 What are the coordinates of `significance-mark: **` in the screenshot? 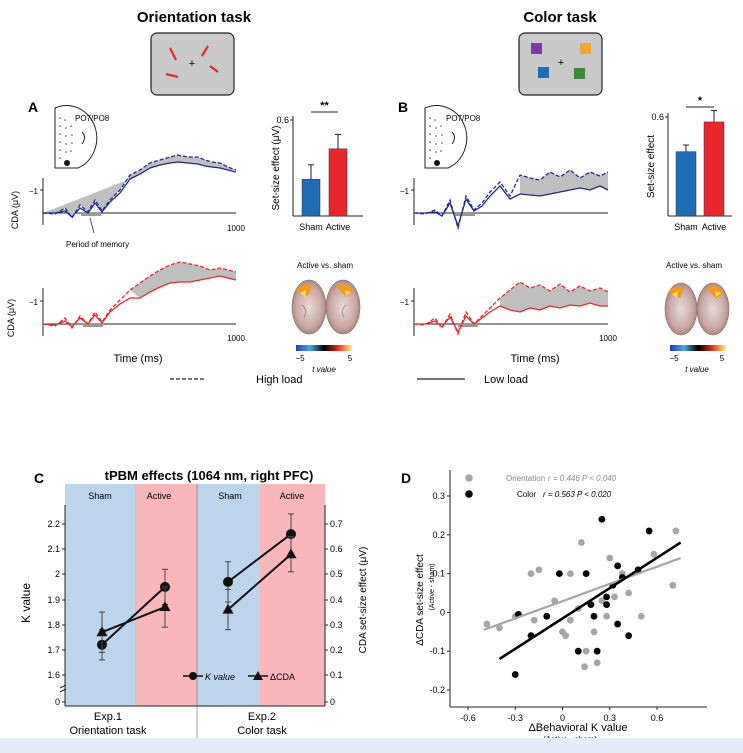 It's located at (324, 106).